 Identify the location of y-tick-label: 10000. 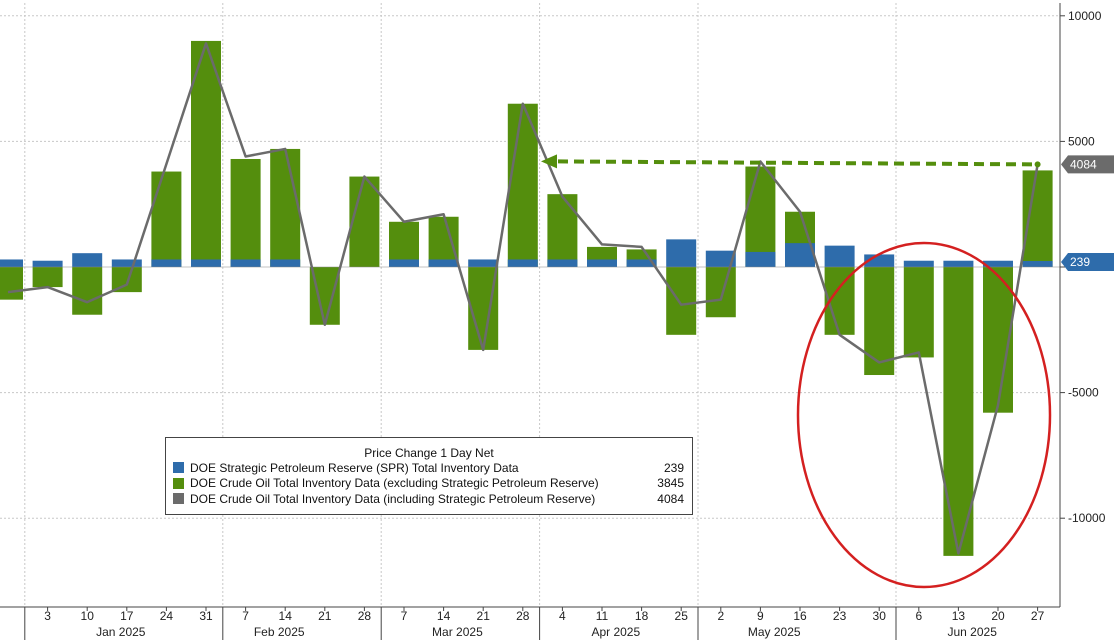
(1085, 16).